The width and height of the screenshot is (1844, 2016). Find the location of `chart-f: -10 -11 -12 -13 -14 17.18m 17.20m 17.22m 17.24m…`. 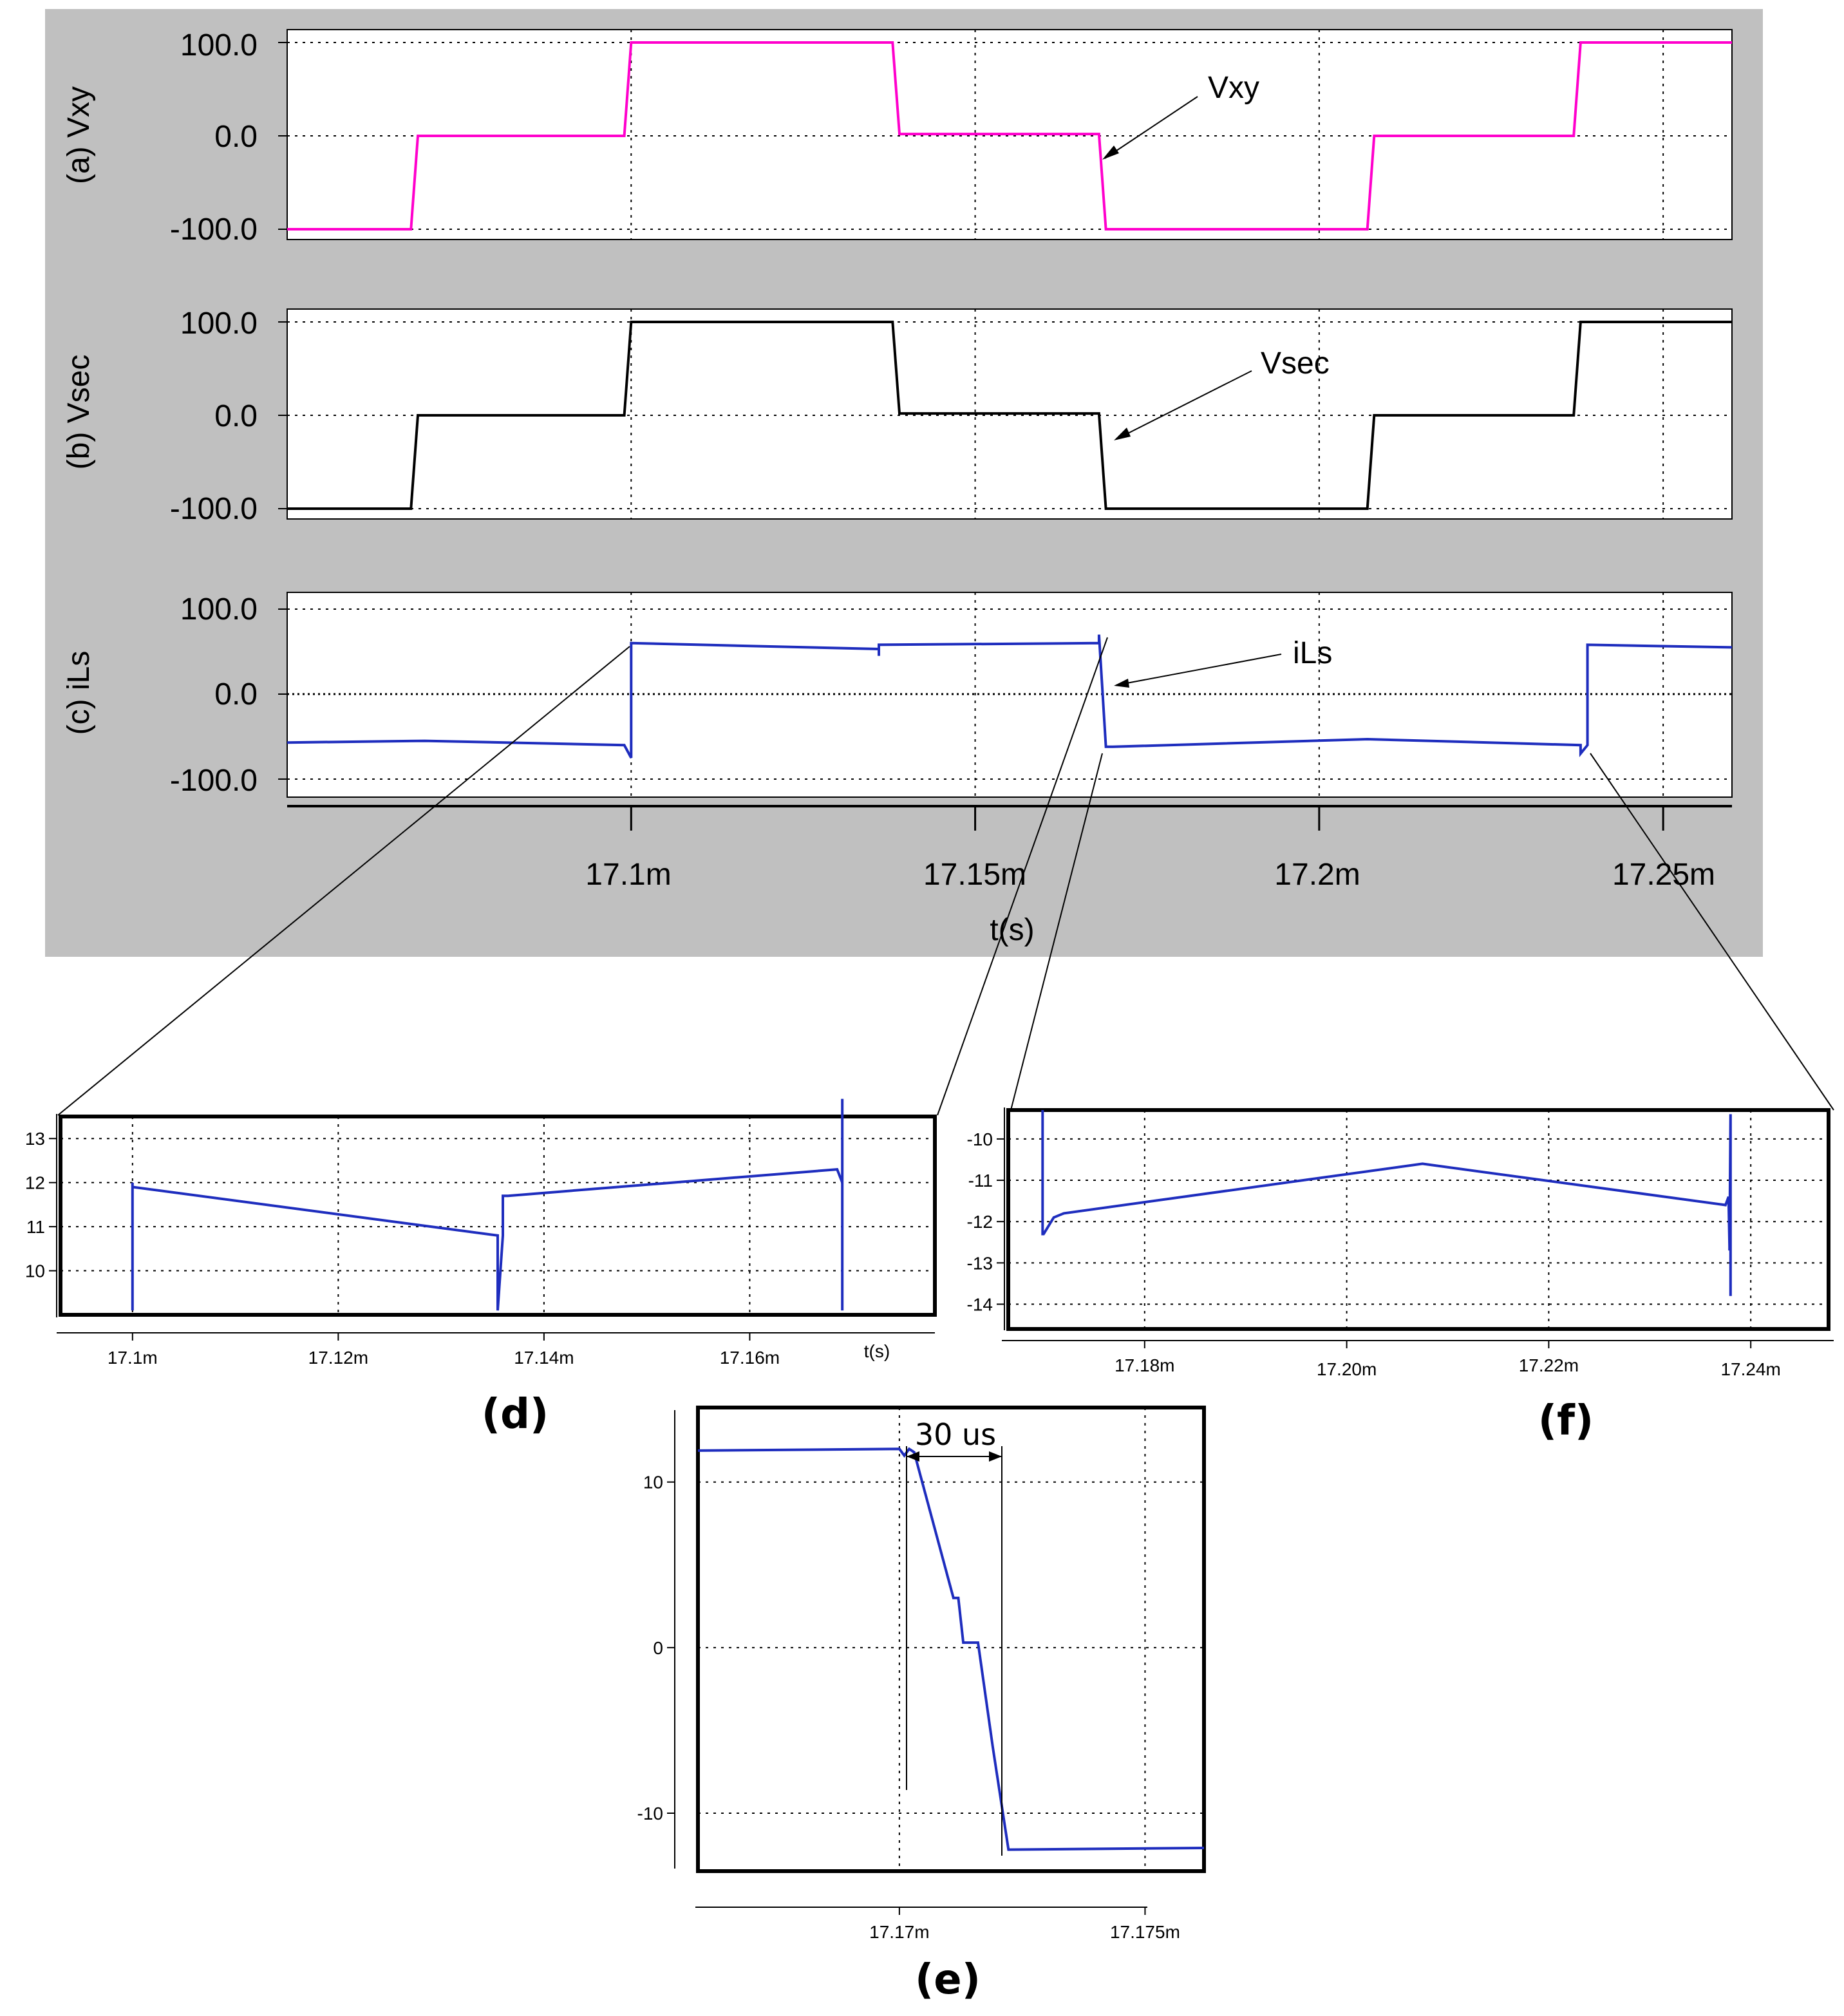

chart-f: -10 -11 -12 -13 -14 17.18m 17.20m 17.22m 17.24m… is located at coordinates (1400, 1276).